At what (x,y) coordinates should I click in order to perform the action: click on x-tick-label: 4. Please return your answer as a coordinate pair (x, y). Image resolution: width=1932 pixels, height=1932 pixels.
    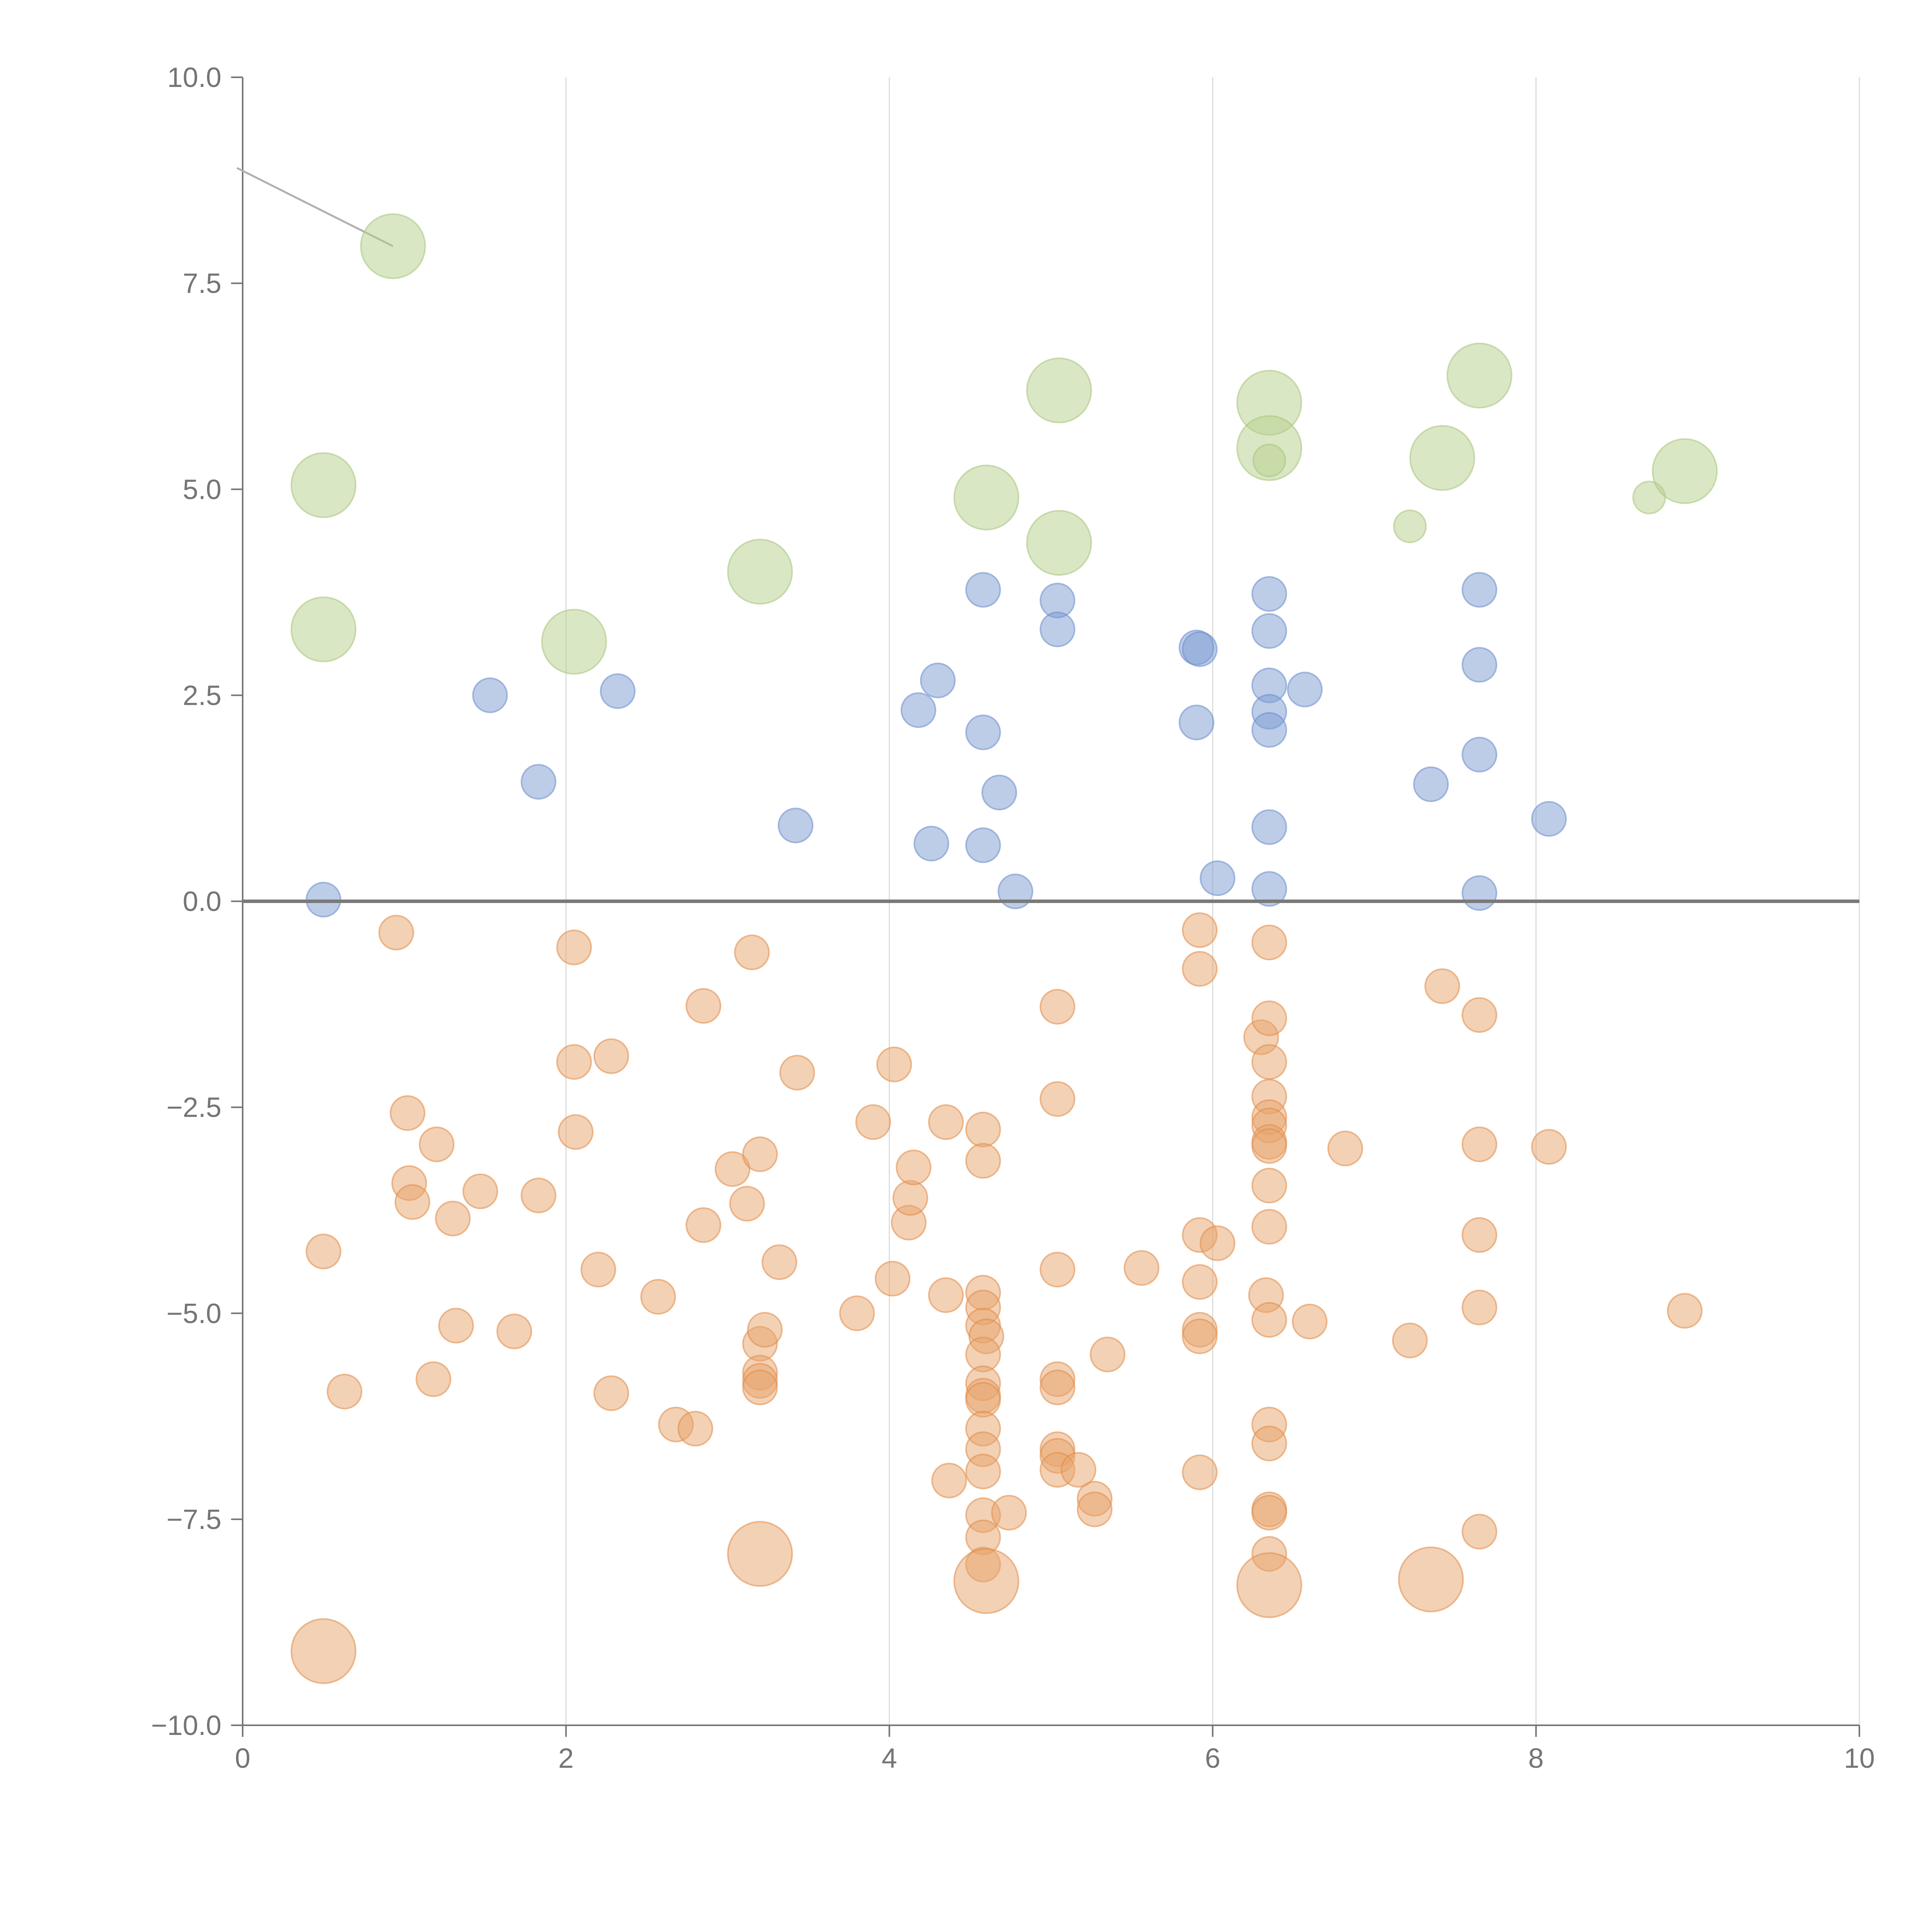
    Looking at the image, I should click on (890, 1758).